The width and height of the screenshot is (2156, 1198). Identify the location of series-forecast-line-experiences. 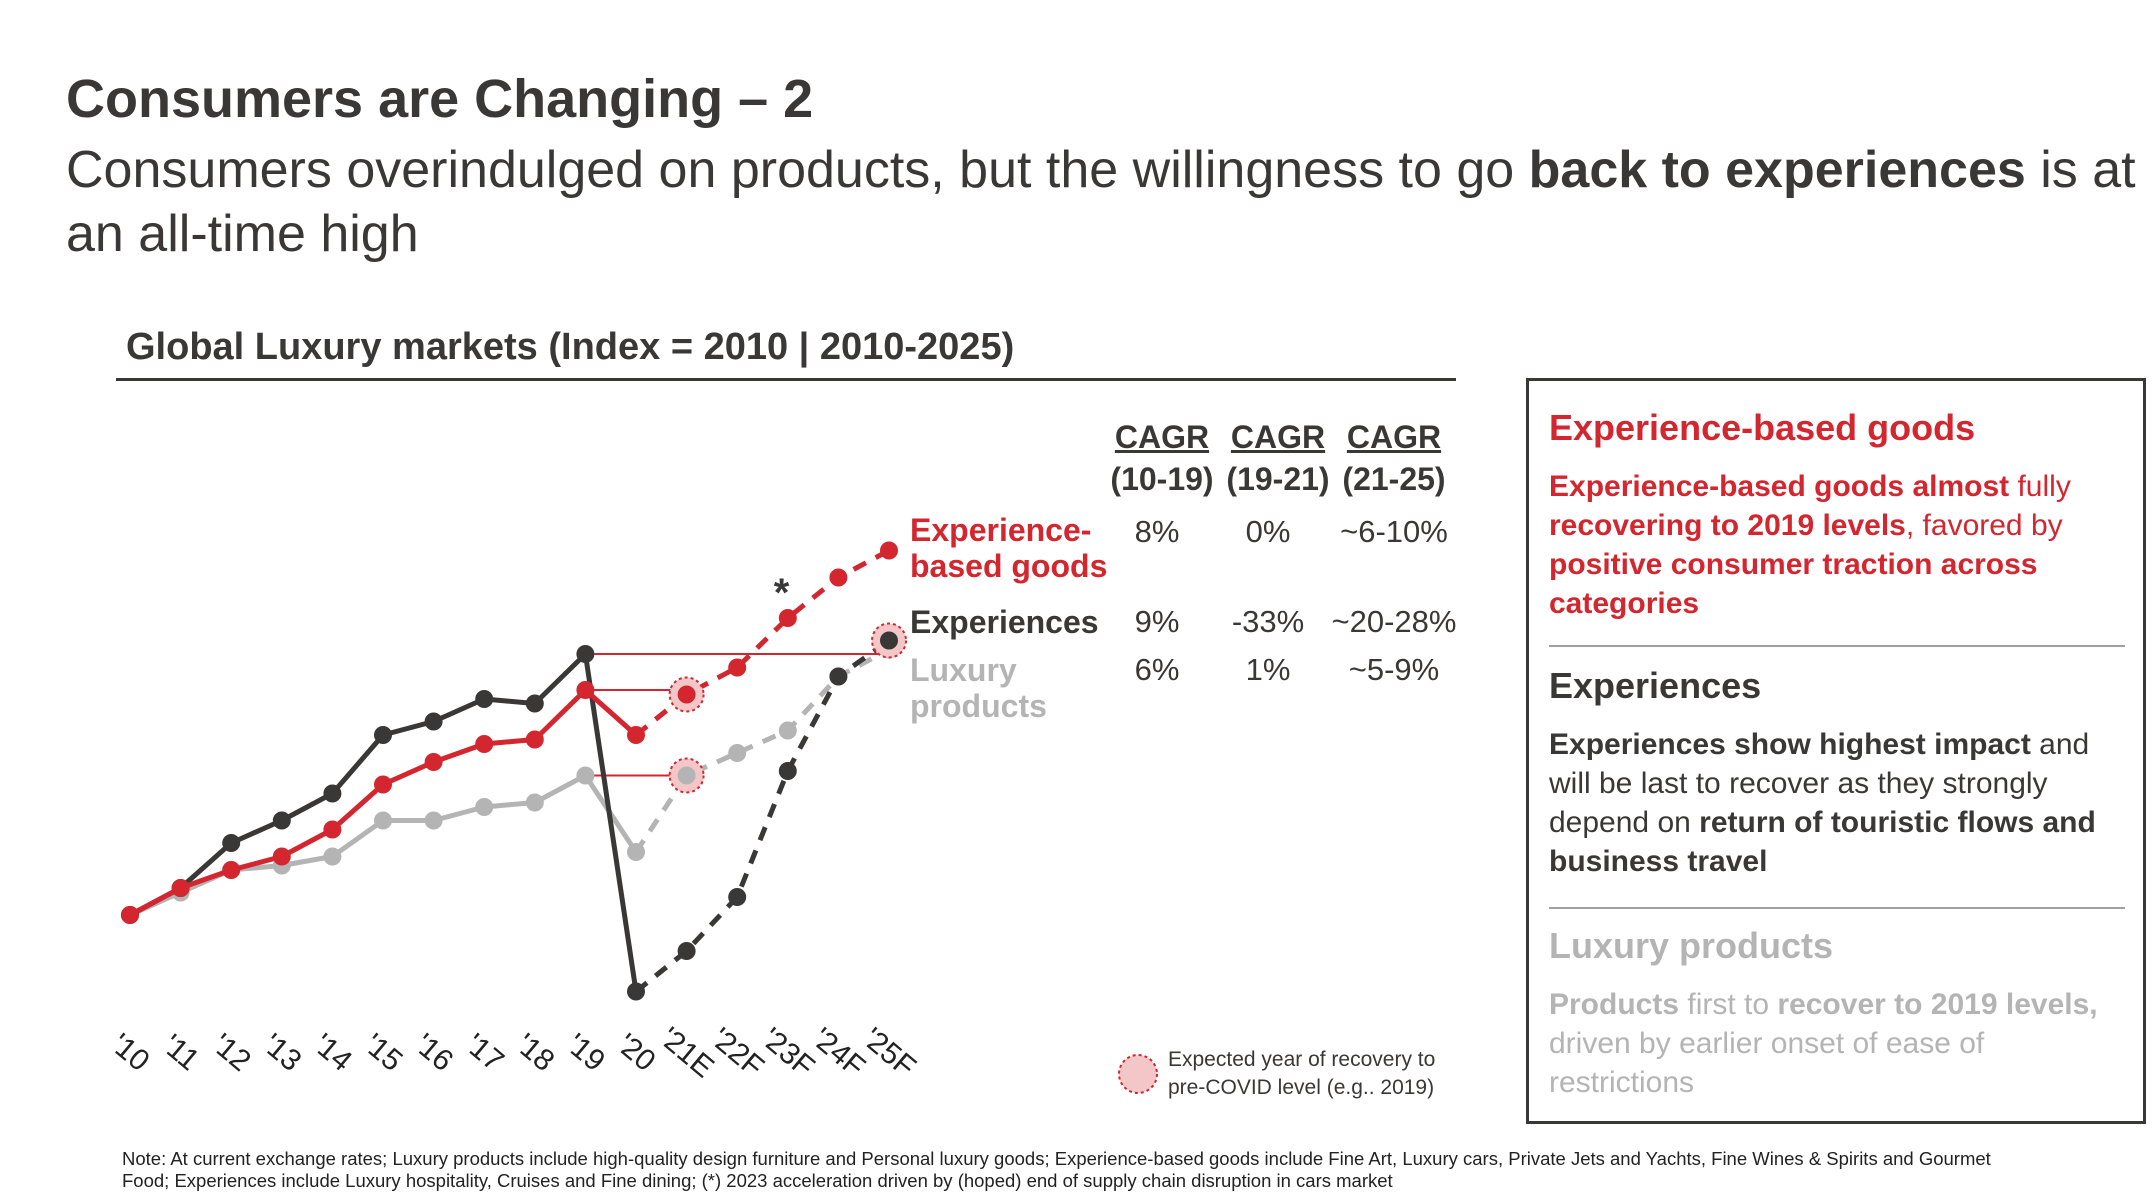
(762, 816).